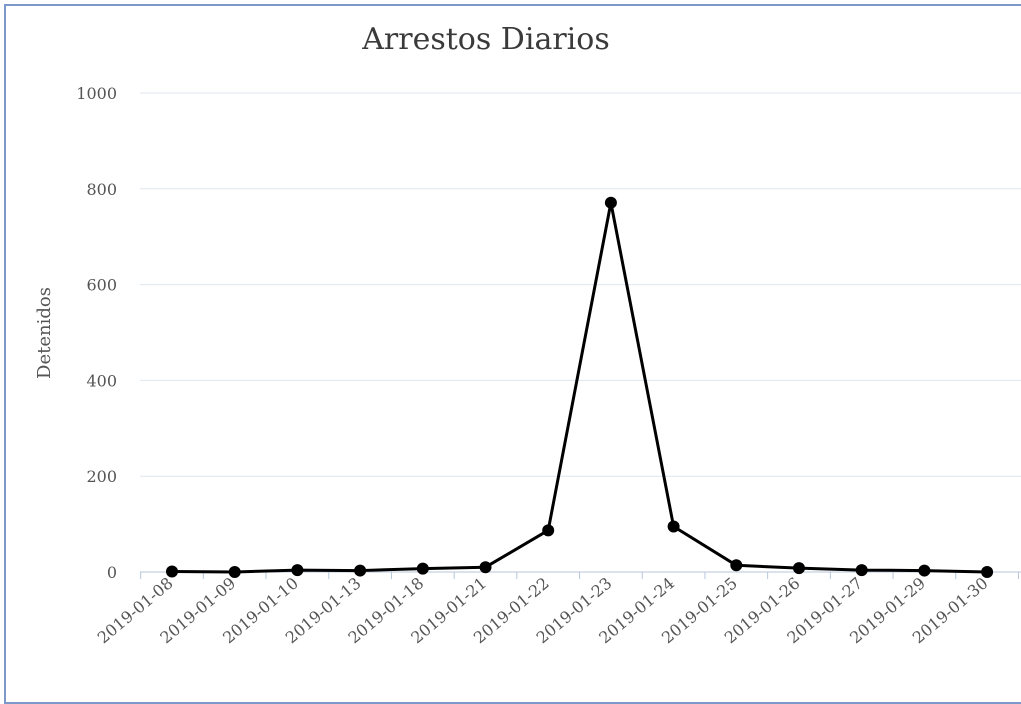 The image size is (1021, 704). Describe the element at coordinates (96, 93) in the screenshot. I see `y-tick-label: 1000` at that location.